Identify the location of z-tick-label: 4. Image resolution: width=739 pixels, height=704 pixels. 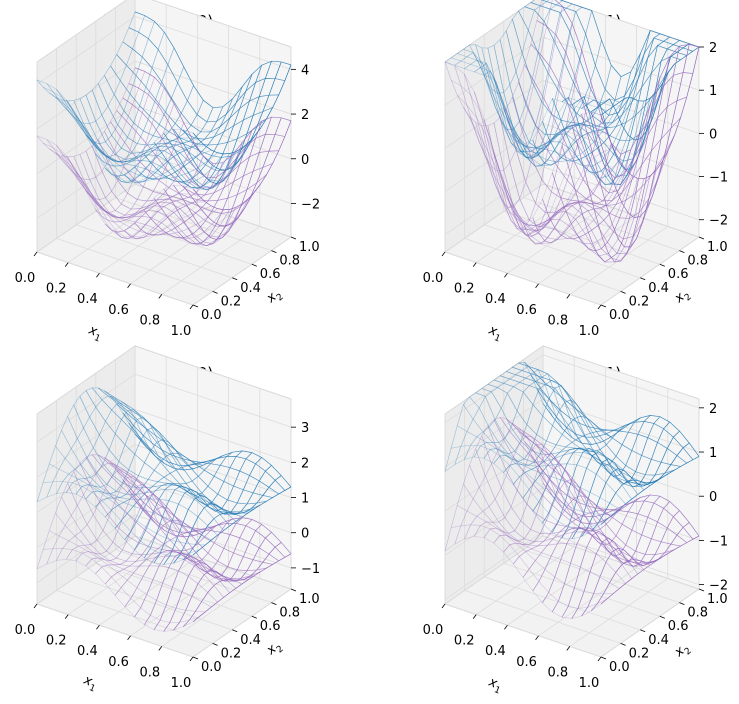
(305, 70).